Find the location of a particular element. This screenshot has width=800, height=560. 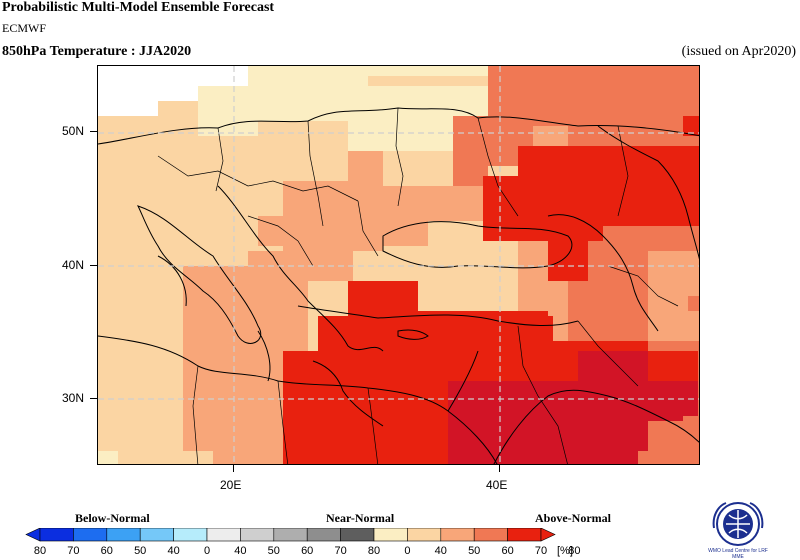

colorbar-unit: [%] is located at coordinates (565, 551).